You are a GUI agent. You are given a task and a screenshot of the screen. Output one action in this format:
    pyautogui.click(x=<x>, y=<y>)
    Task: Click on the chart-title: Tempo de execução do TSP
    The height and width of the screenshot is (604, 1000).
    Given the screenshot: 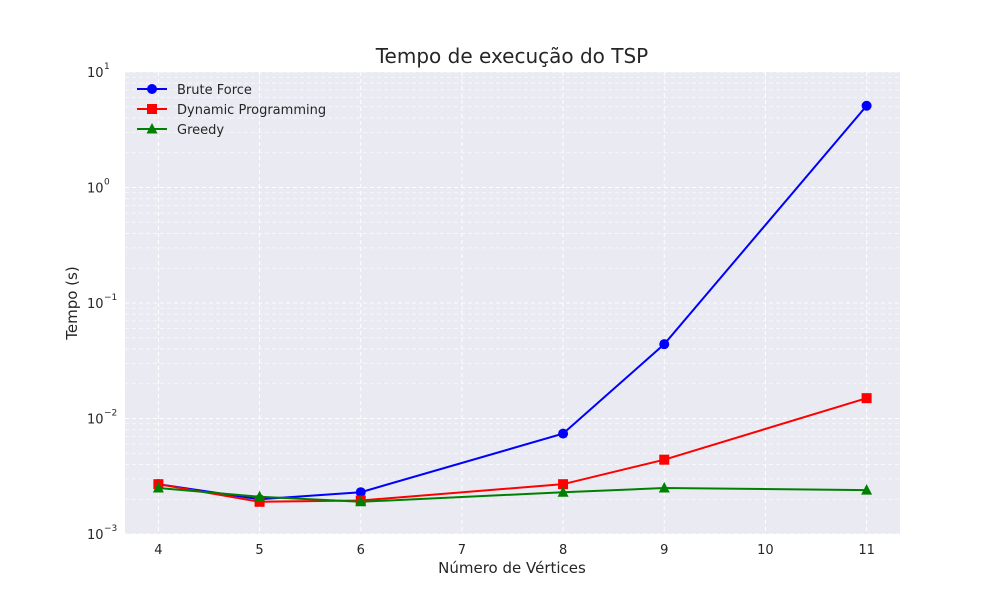 What is the action you would take?
    pyautogui.click(x=512, y=56)
    